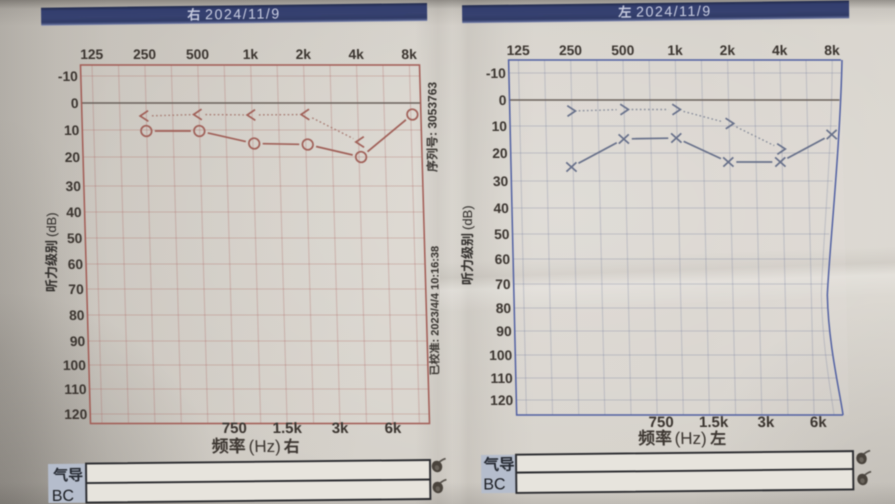  Describe the element at coordinates (436, 294) in the screenshot. I see `svg-text:: 2023/4/4 10:16:38: : 2023/4/4 10:16:38` at that location.